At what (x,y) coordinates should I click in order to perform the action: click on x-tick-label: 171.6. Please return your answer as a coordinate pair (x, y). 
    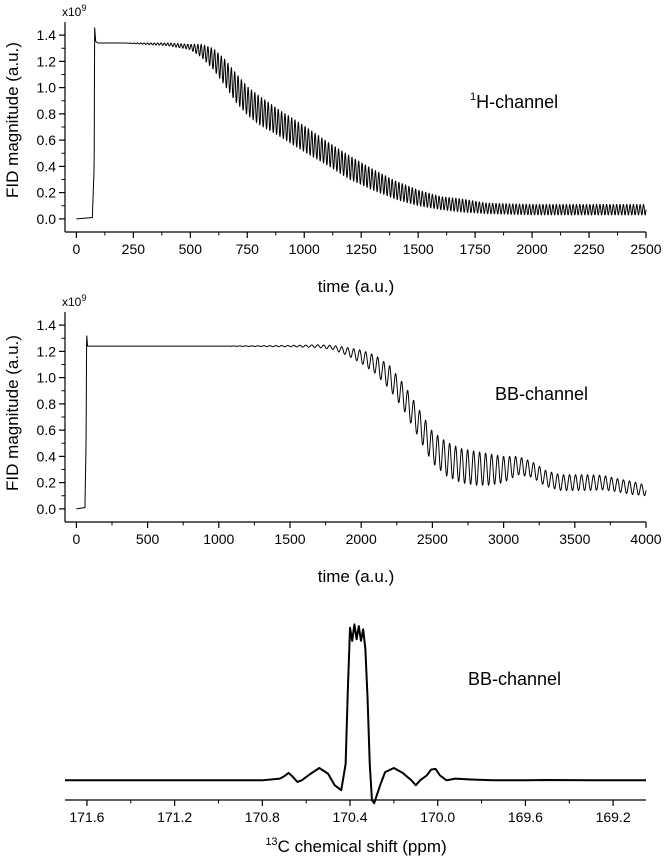
    Looking at the image, I should click on (86, 817).